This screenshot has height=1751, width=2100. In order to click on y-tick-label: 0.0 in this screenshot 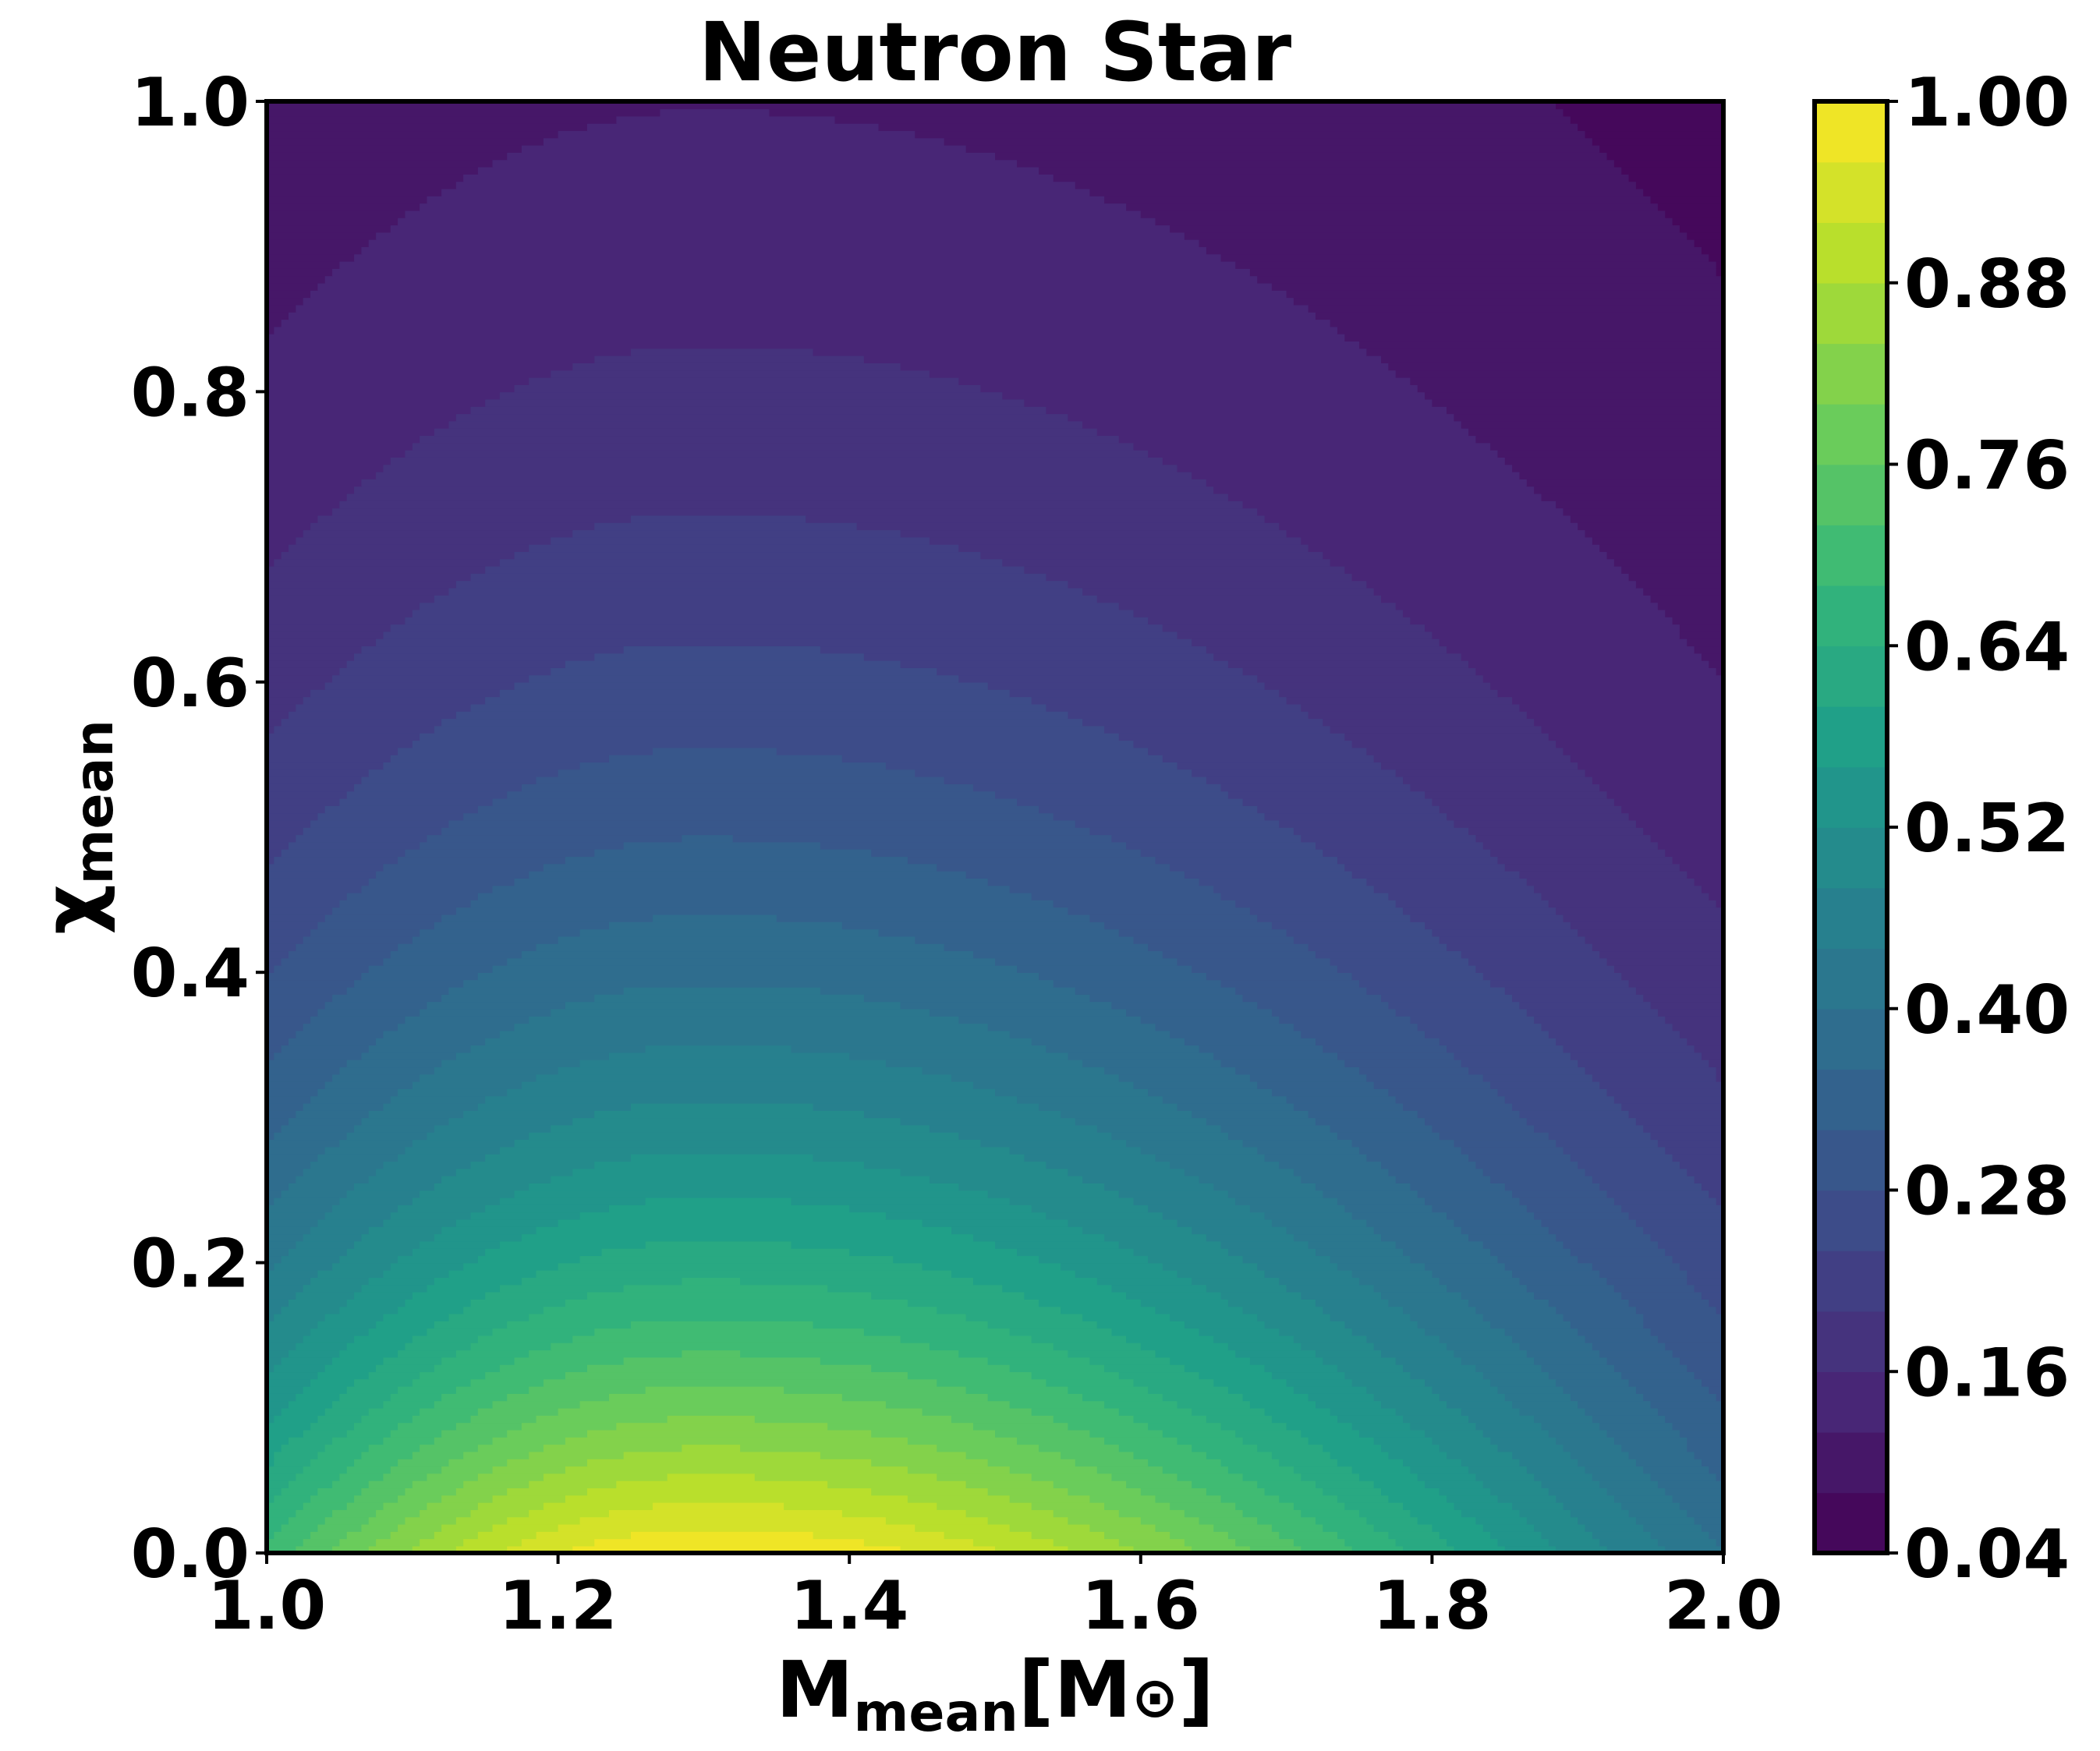, I will do `click(190, 1555)`.